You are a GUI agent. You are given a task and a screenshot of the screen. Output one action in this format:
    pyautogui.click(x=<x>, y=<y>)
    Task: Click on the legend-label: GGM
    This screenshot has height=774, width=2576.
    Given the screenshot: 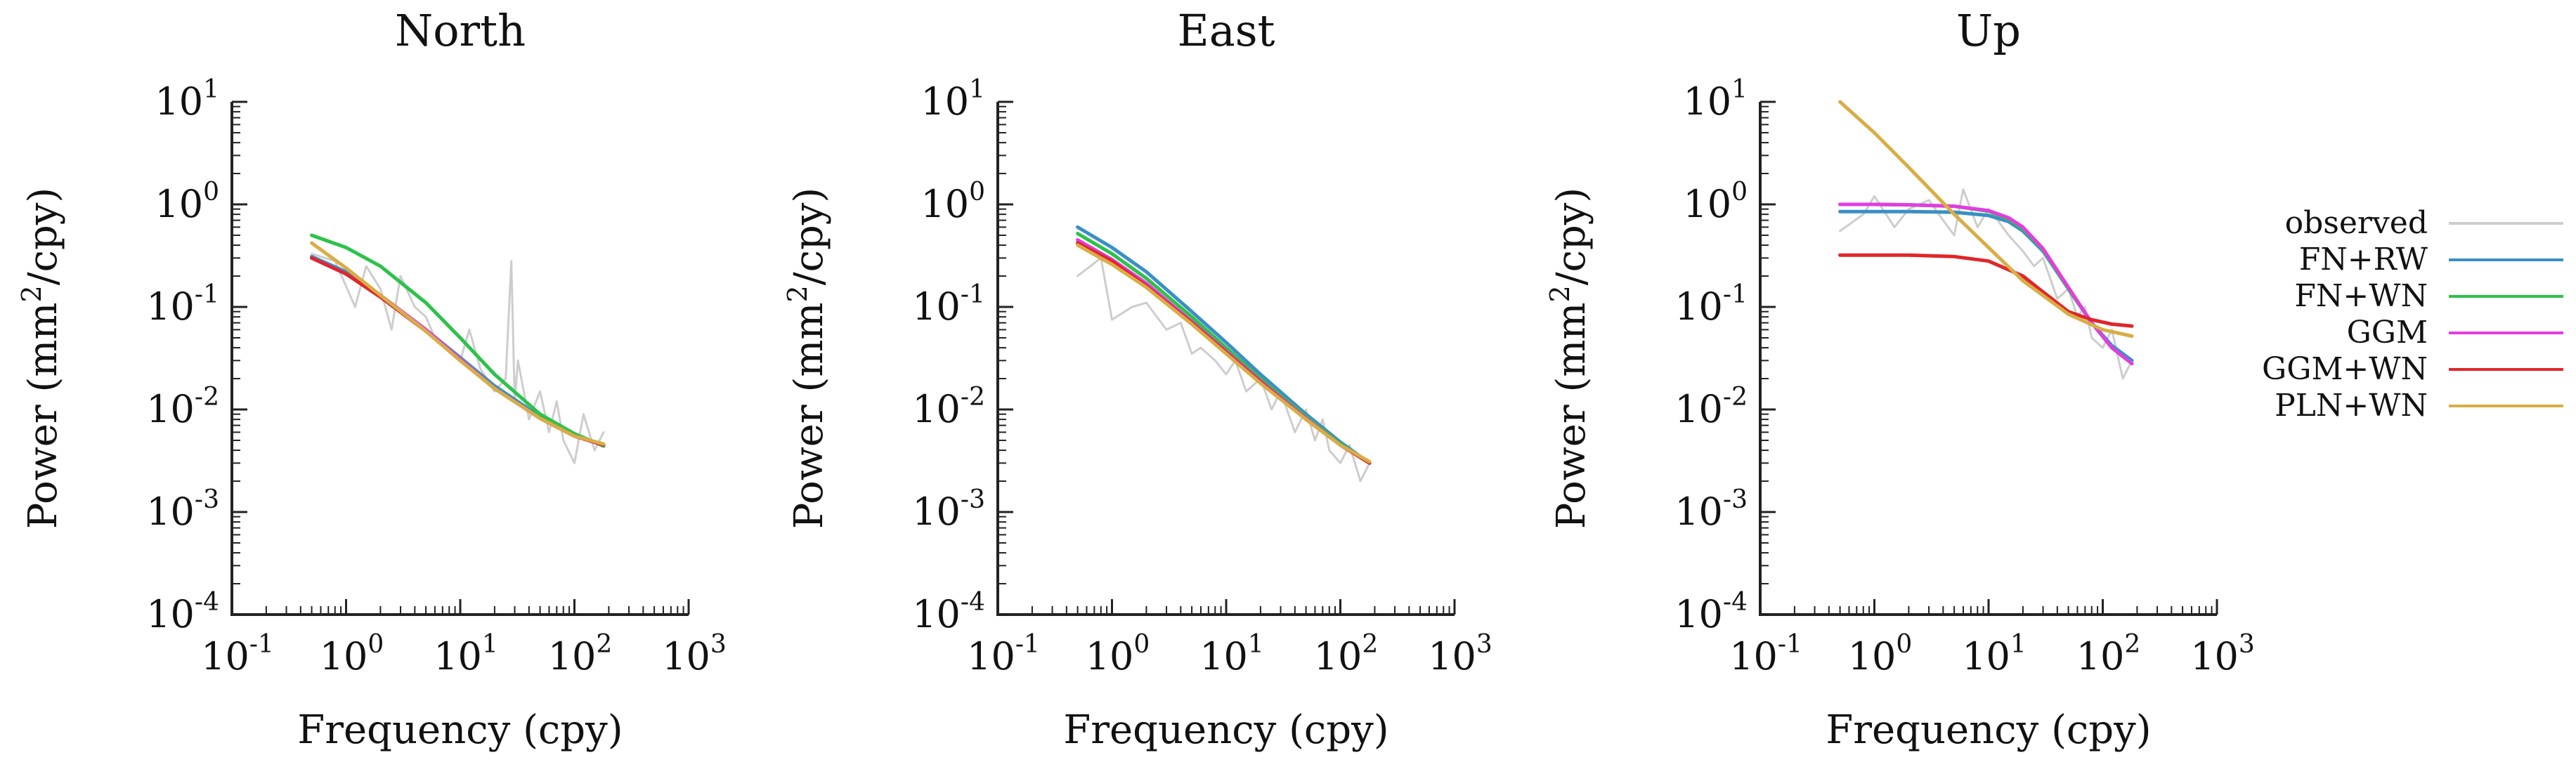 What is the action you would take?
    pyautogui.click(x=2387, y=332)
    